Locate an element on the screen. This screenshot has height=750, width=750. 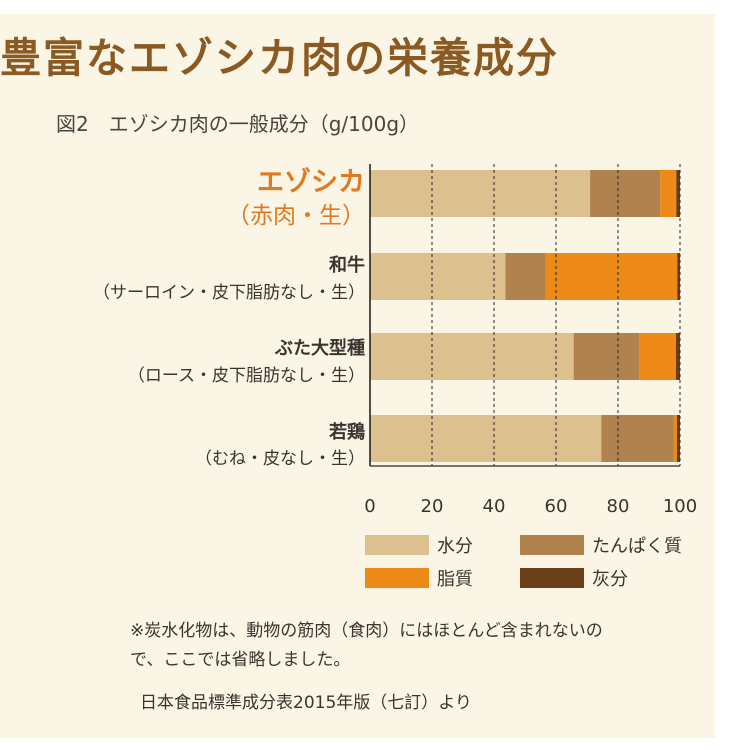
x-tick-label-80: 80 is located at coordinates (618, 506).